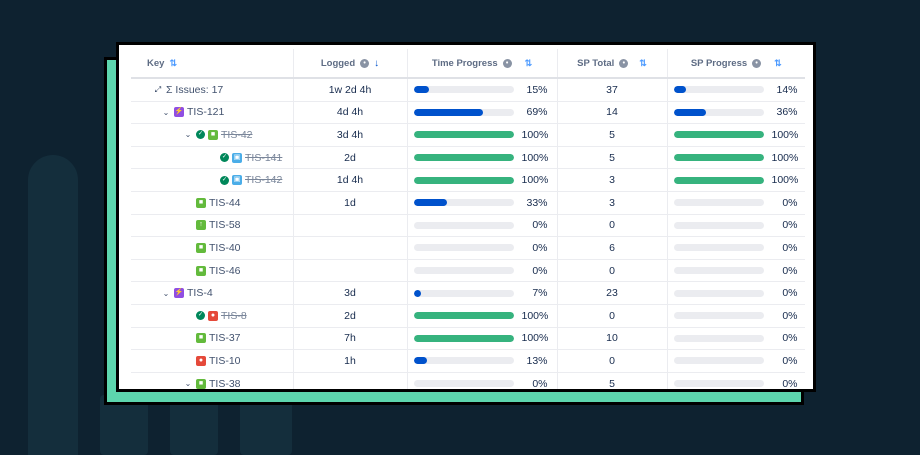 This screenshot has width=920, height=455. Describe the element at coordinates (212, 158) in the screenshot. I see `key-cell: ✓ ▣ TIS-141` at that location.